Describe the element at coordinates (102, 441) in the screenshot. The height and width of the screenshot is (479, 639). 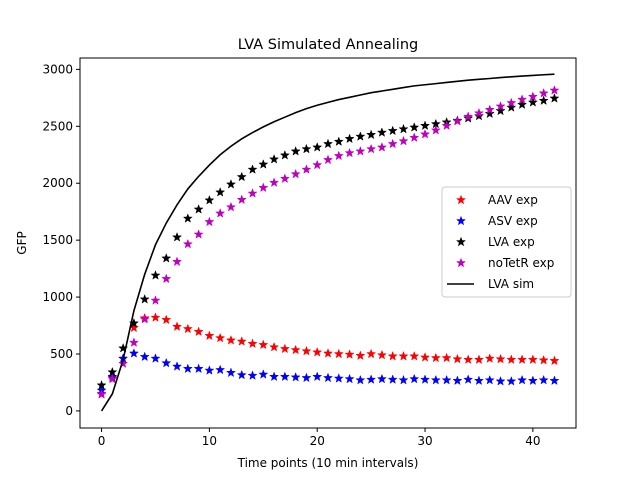
I see `x-tick-label: 0` at that location.